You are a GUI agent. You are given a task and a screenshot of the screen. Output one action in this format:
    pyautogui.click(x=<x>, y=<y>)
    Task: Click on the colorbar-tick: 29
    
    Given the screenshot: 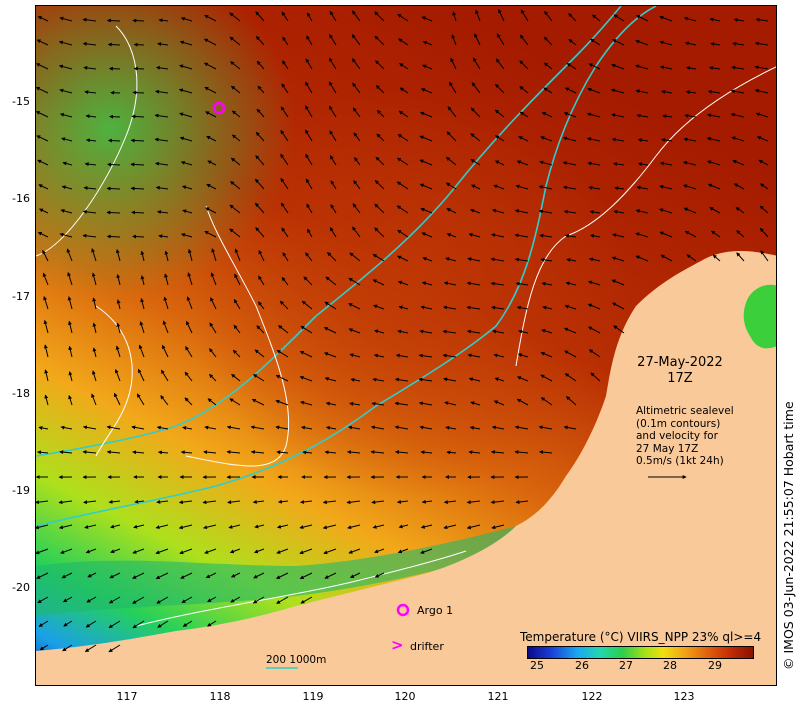 What is the action you would take?
    pyautogui.click(x=715, y=665)
    